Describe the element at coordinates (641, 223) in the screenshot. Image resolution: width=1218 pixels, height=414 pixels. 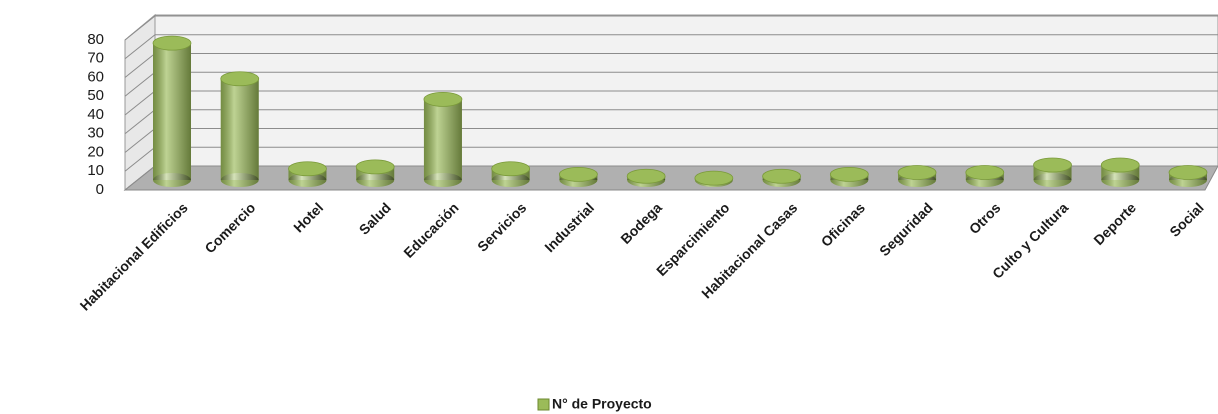
I see `x-tick-label: Bodega` at that location.